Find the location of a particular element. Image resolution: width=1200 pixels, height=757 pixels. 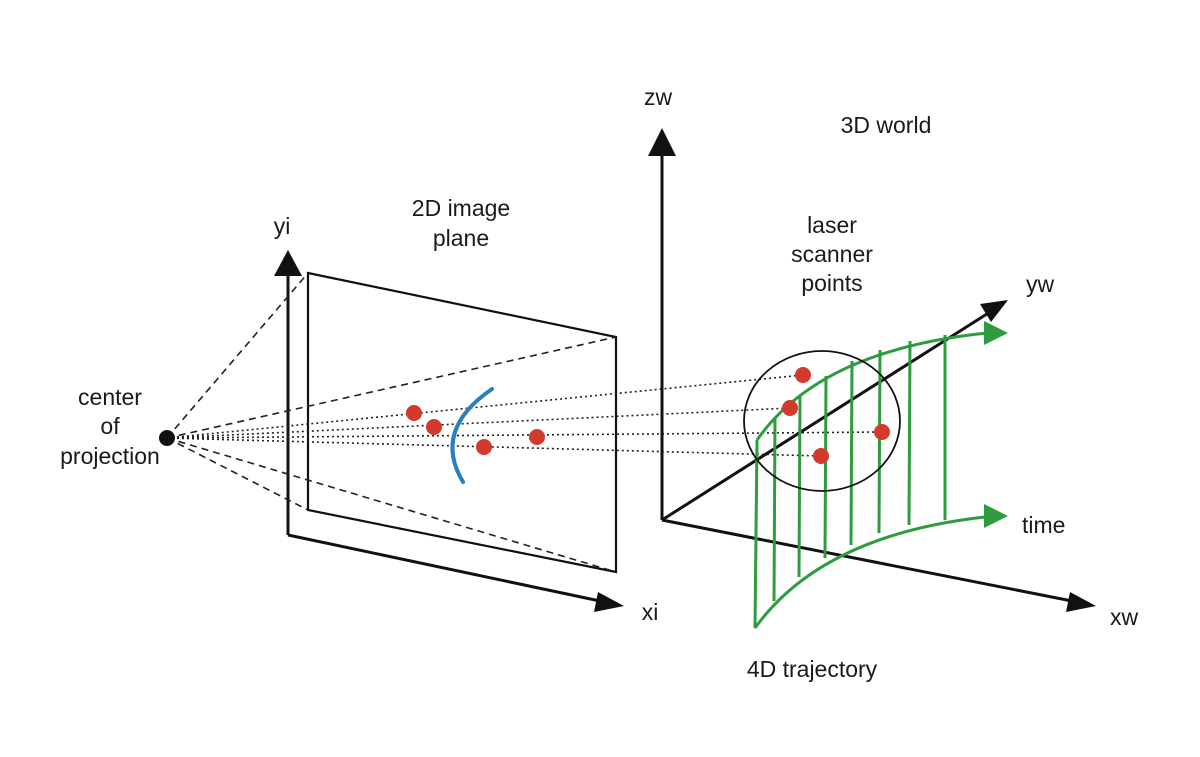

xw-axis-line is located at coordinates (867, 560).